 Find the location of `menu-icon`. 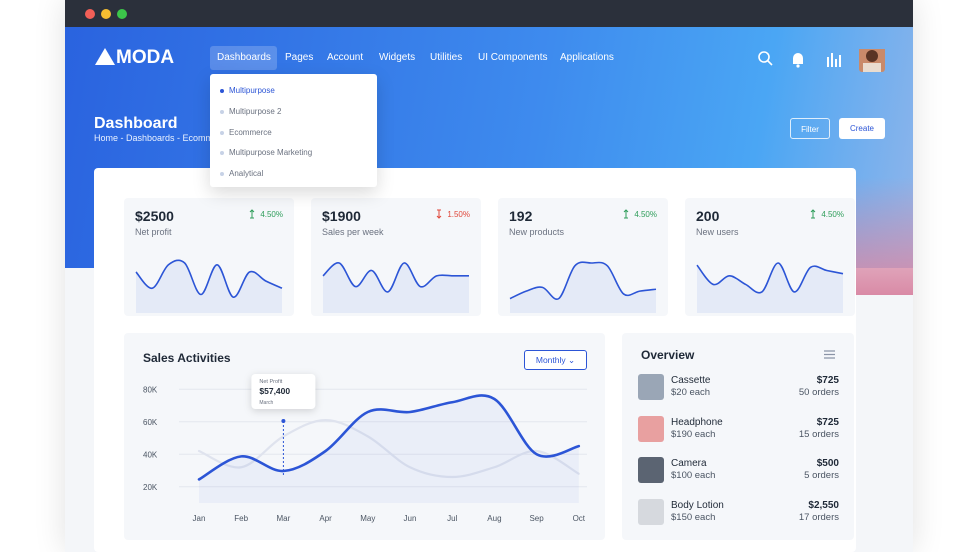

menu-icon is located at coordinates (830, 354).